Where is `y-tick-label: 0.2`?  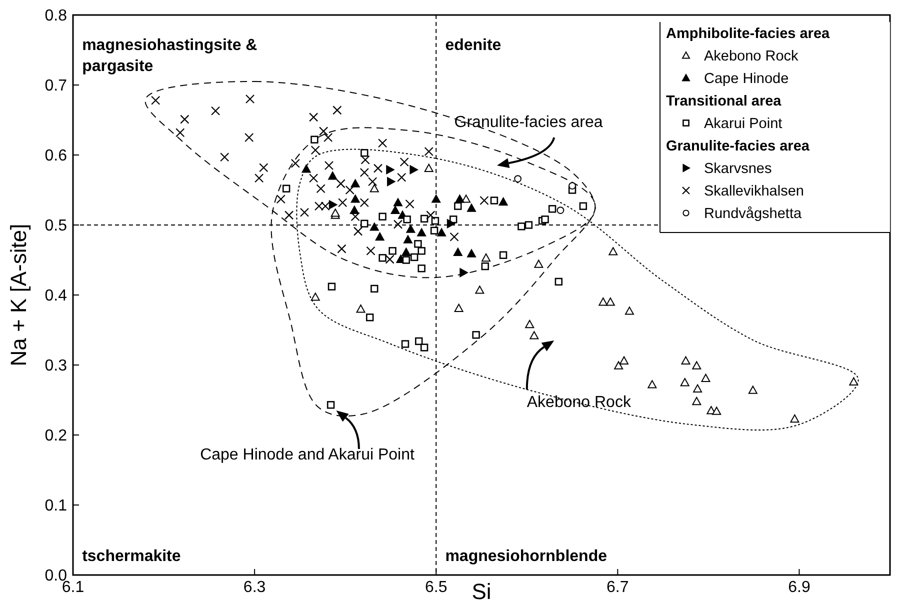 y-tick-label: 0.2 is located at coordinates (56, 436).